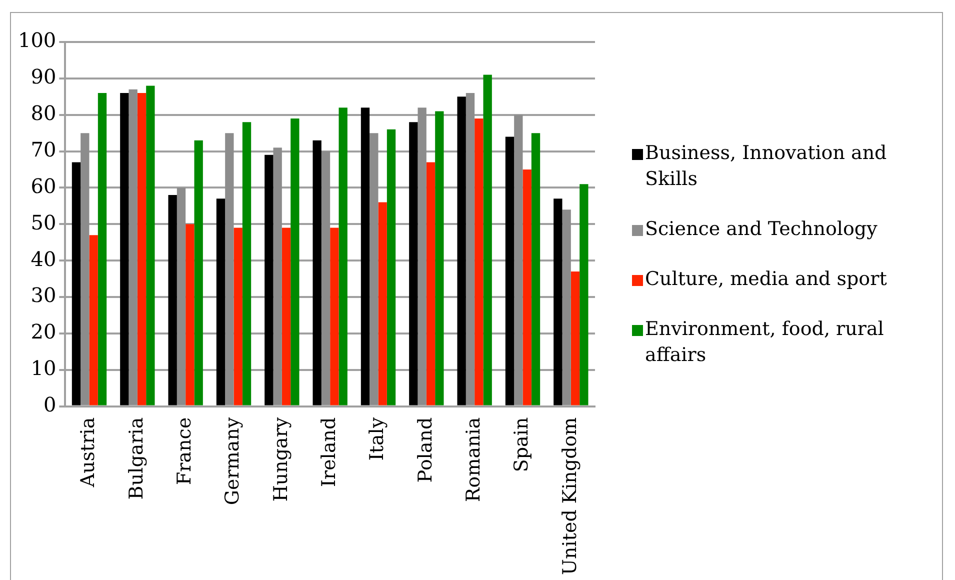  I want to click on y-tick-label: 90, so click(43, 76).